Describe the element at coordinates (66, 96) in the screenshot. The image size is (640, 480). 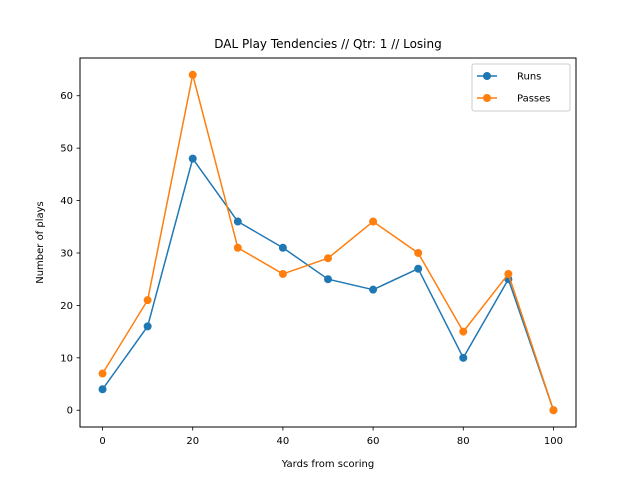
I see `y-tick-label: 60` at that location.